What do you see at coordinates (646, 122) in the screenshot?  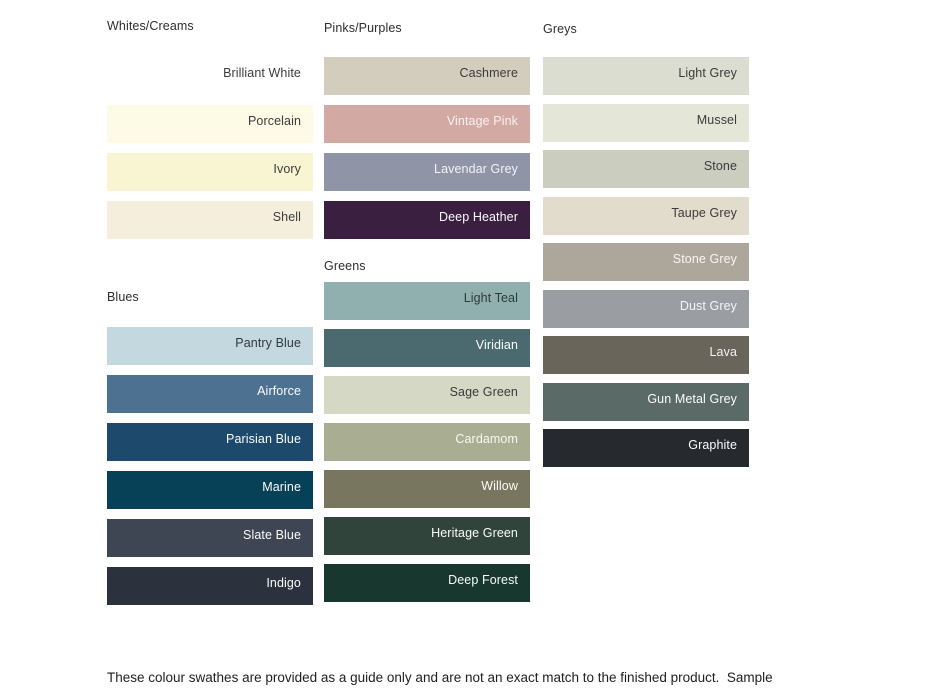 I see `swatch-mussel: Mussel` at bounding box center [646, 122].